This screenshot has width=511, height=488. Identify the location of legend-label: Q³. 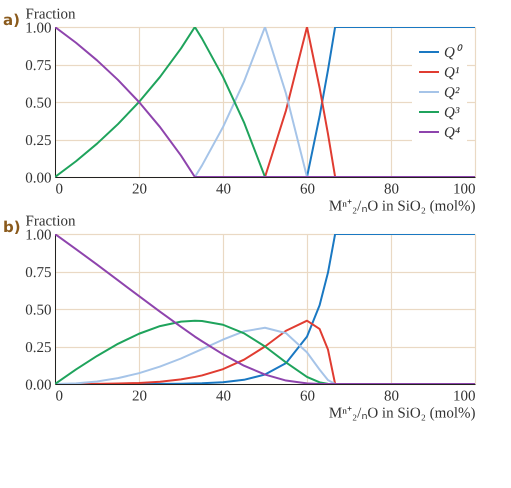
(452, 113).